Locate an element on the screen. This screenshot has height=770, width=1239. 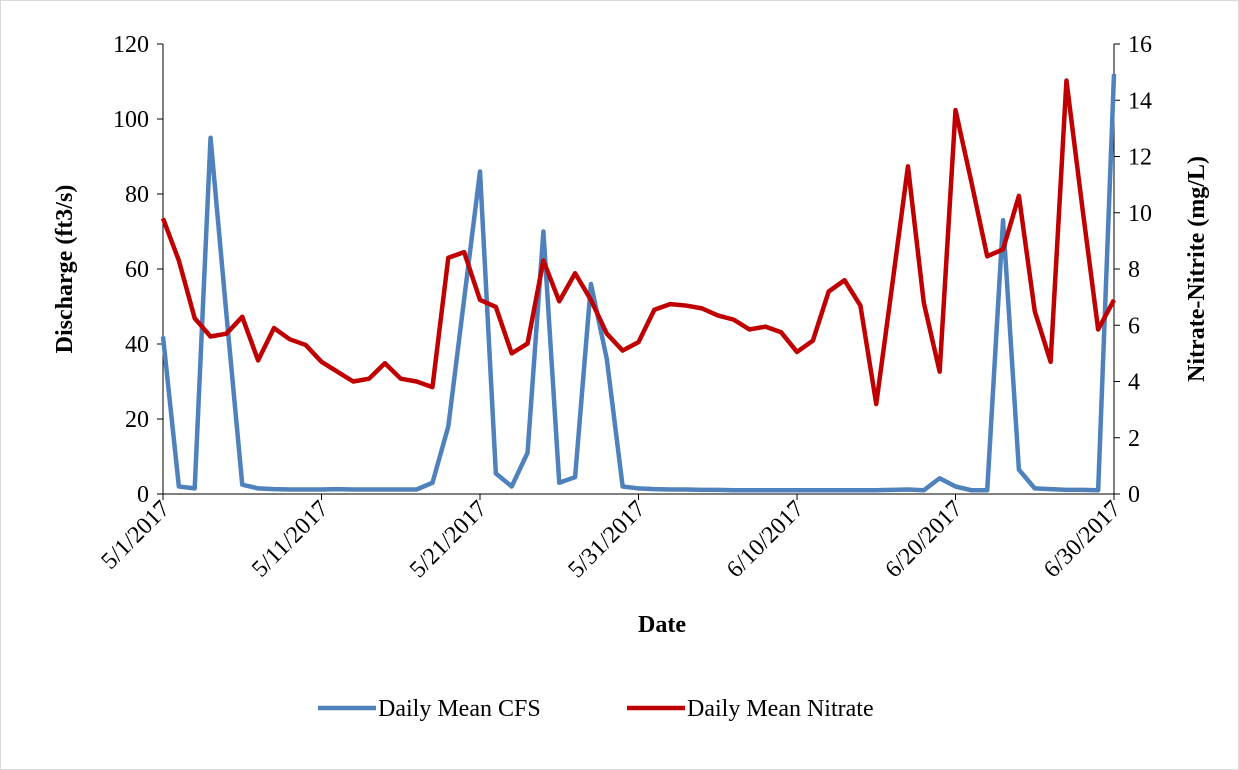
x-axis-title: Date is located at coordinates (662, 625).